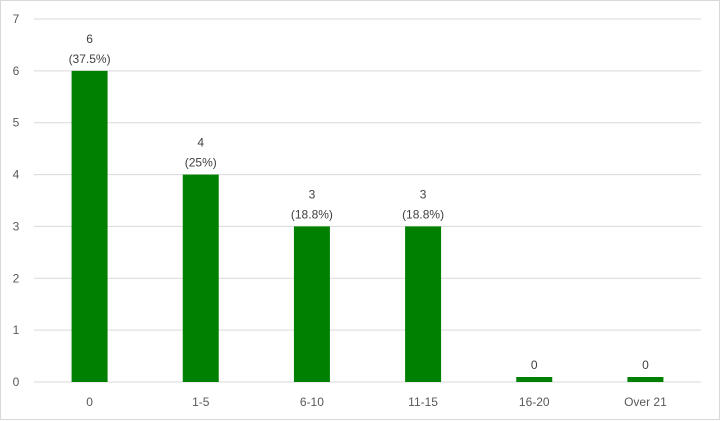 The height and width of the screenshot is (421, 720). What do you see at coordinates (645, 402) in the screenshot?
I see `x-tick-label: Over 21` at bounding box center [645, 402].